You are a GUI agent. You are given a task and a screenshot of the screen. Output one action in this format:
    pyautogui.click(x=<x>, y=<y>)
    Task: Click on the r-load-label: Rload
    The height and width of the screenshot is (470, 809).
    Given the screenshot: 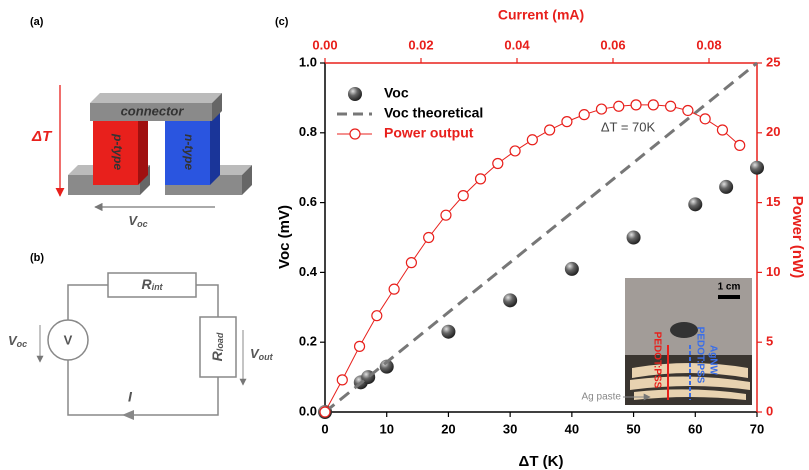 What is the action you would take?
    pyautogui.click(x=217, y=346)
    